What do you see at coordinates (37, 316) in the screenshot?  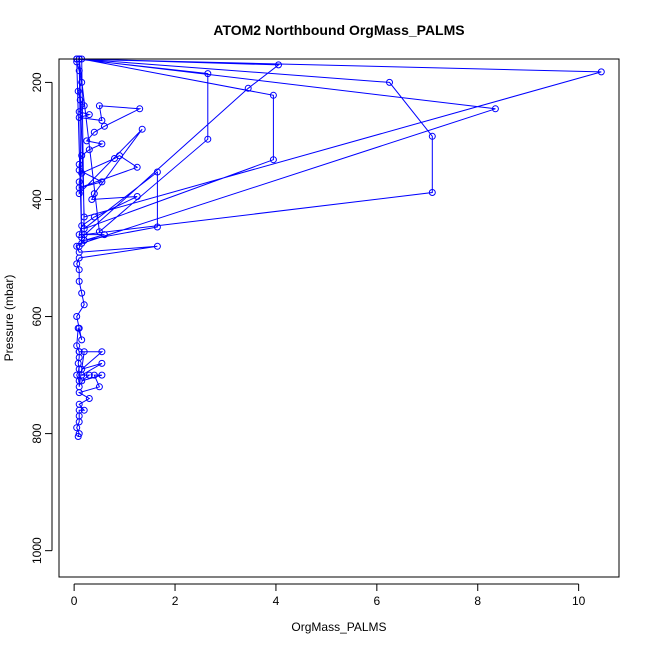 I see `y-tick-label: 600` at bounding box center [37, 316].